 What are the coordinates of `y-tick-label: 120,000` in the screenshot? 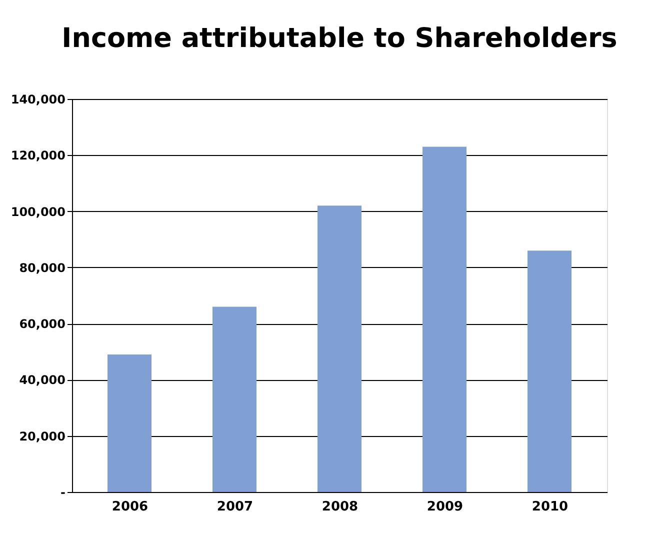 It's located at (38, 155).